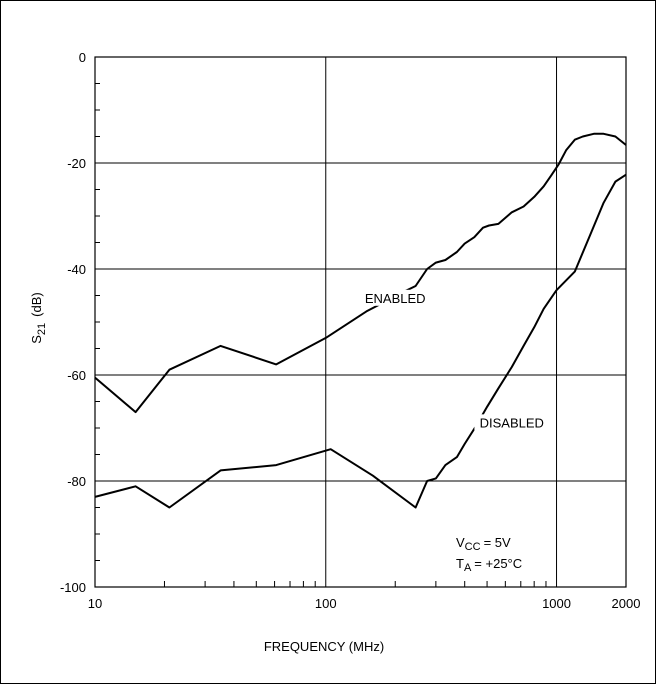  Describe the element at coordinates (460, 563) in the screenshot. I see `ta-prefix: T` at that location.